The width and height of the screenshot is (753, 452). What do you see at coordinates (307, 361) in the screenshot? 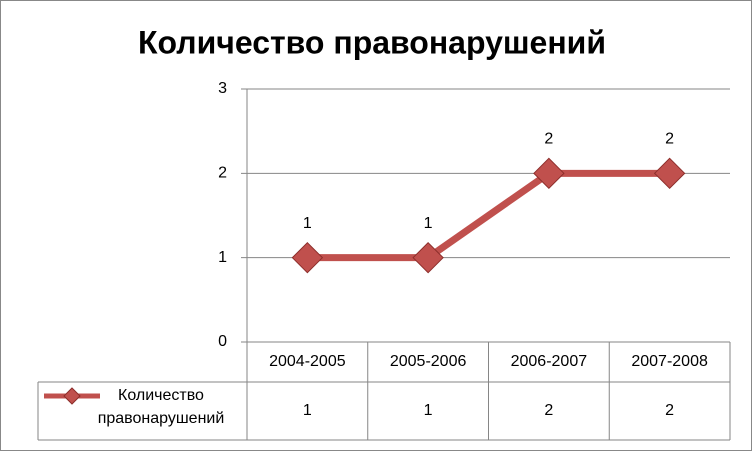
I see `x-tick-label: 2004-2005` at bounding box center [307, 361].